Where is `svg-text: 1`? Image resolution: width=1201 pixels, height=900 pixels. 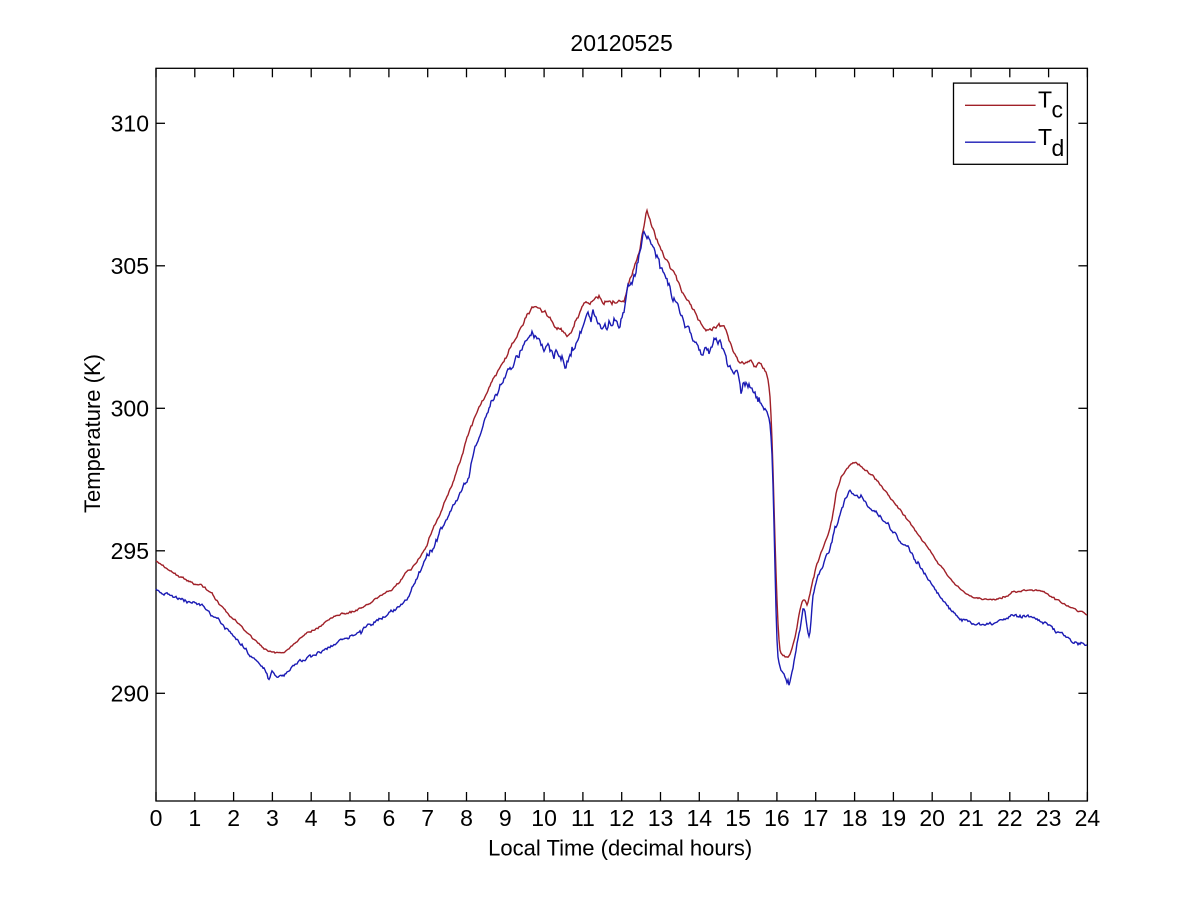 svg-text: 1 is located at coordinates (194, 818).